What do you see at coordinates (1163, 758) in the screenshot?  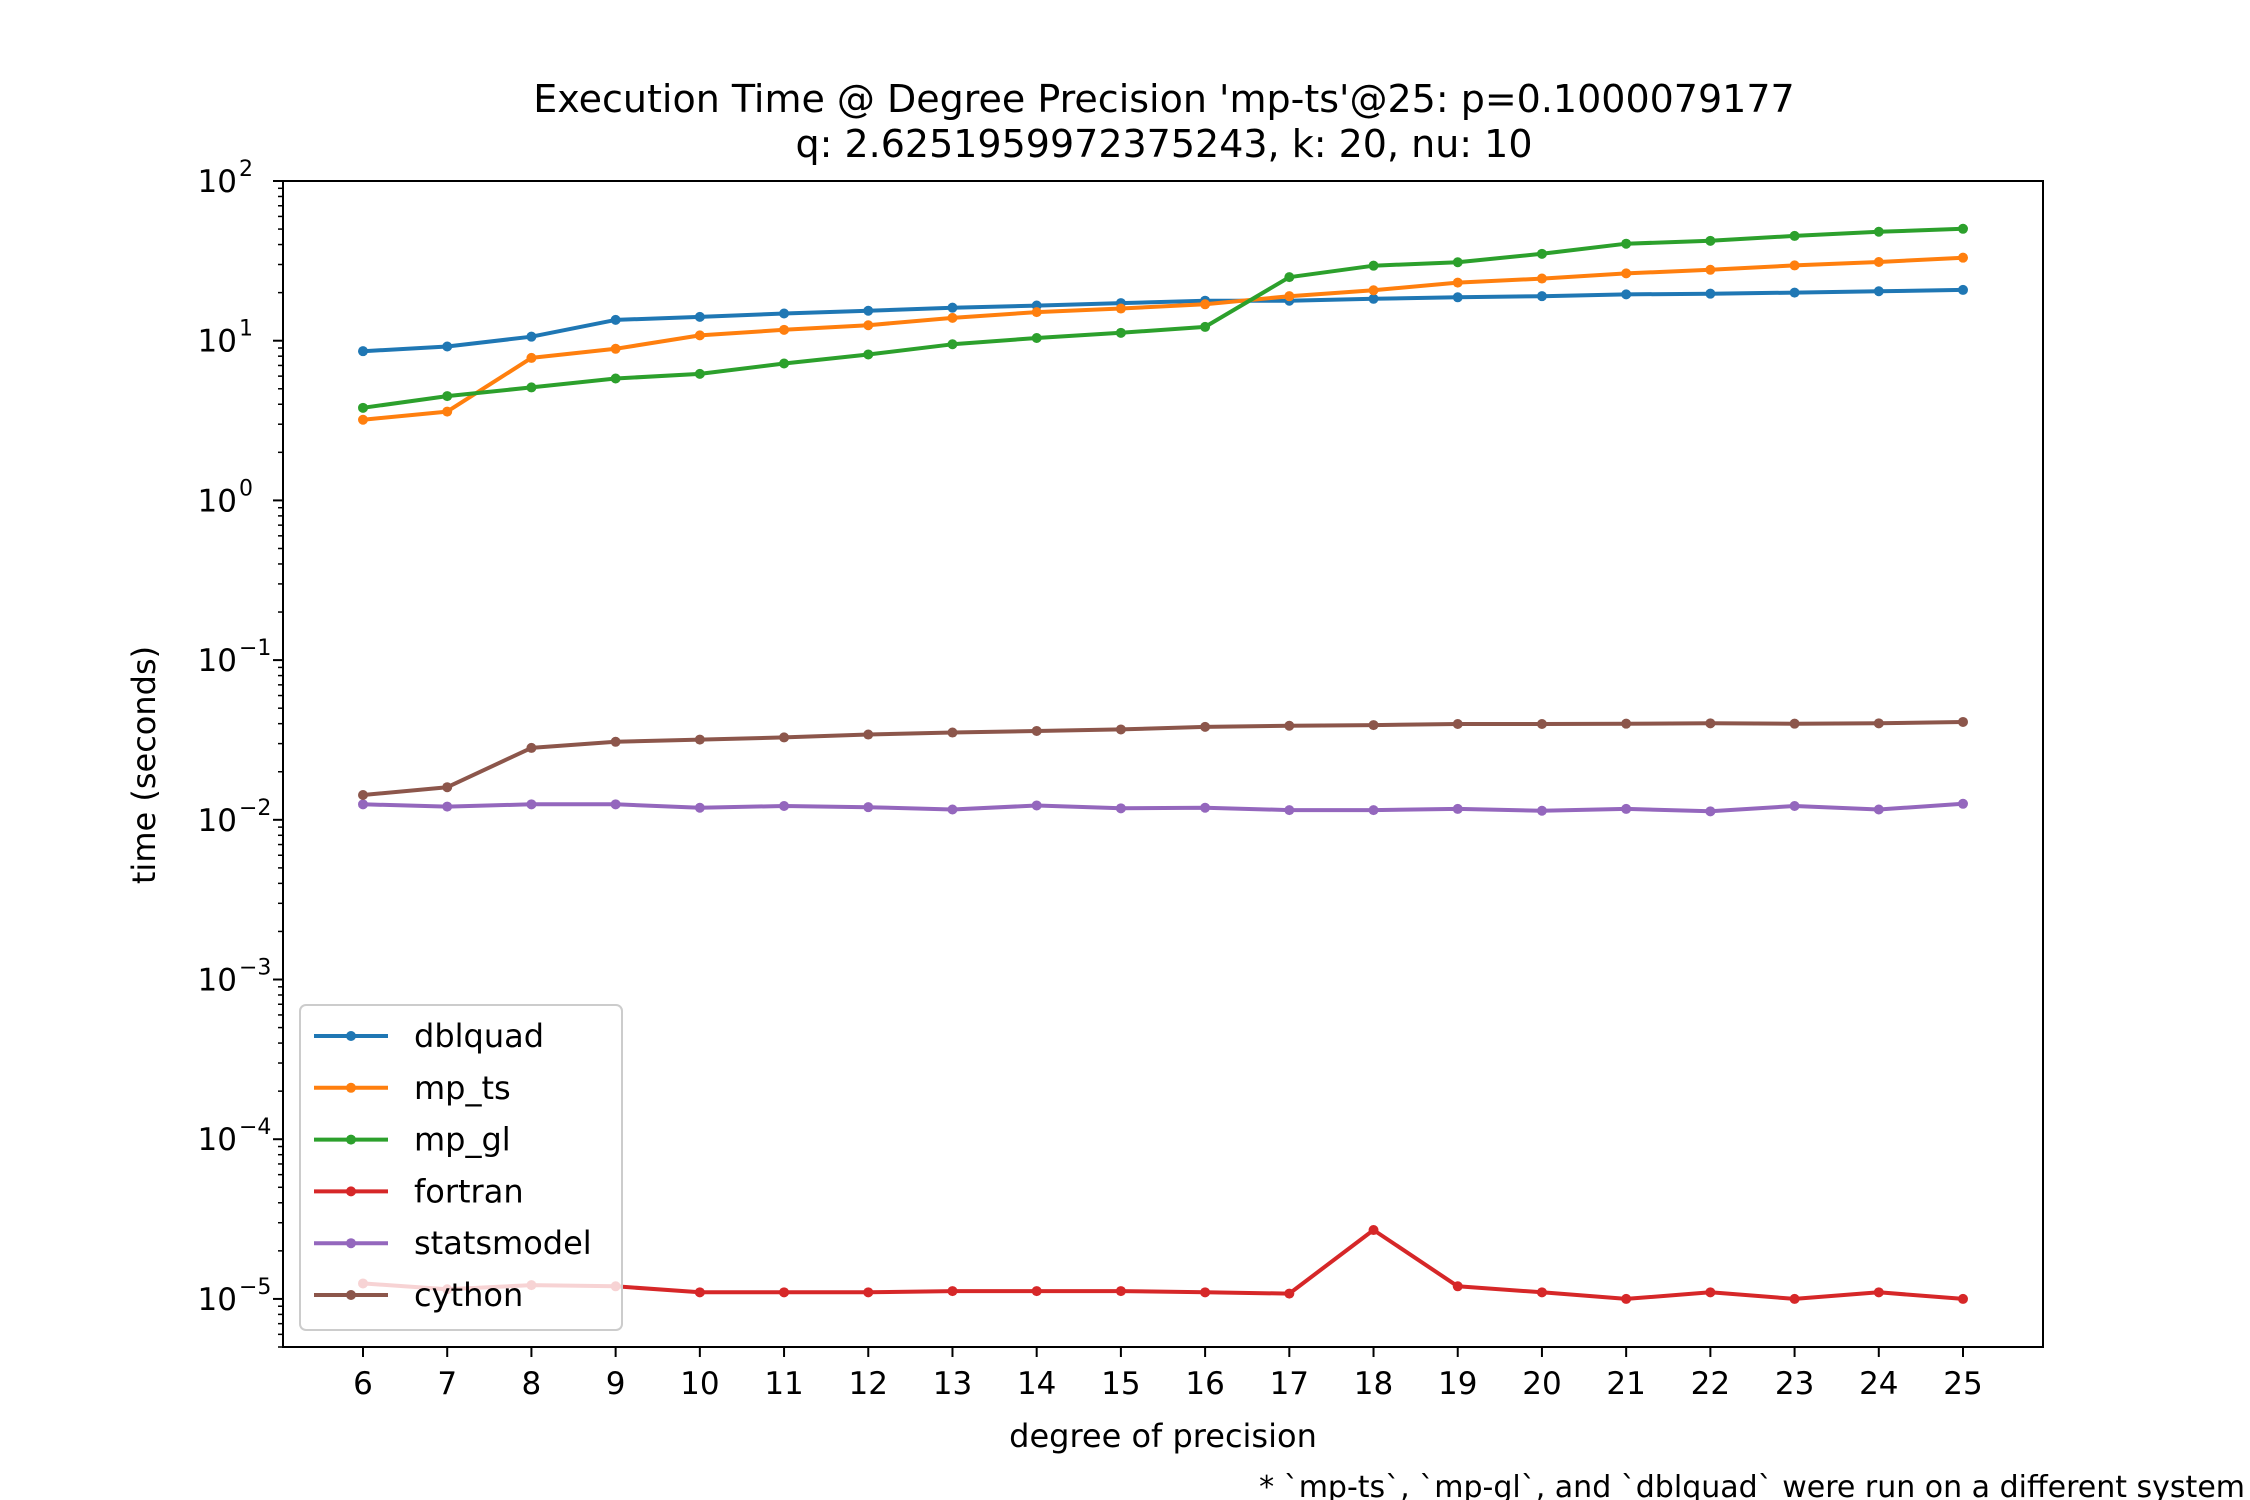 I see `series-line-cython` at bounding box center [1163, 758].